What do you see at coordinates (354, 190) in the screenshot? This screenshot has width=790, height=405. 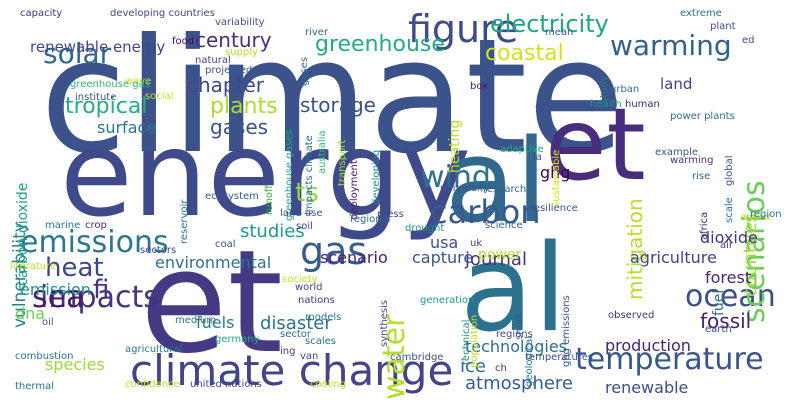 I see `cloud-word: deployment` at bounding box center [354, 190].